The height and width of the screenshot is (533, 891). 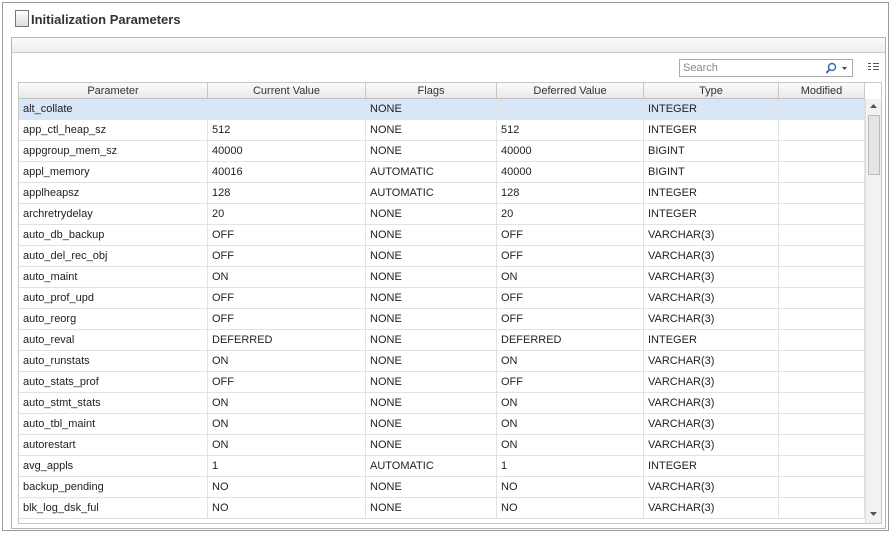 I want to click on scrollbar, so click(x=873, y=311).